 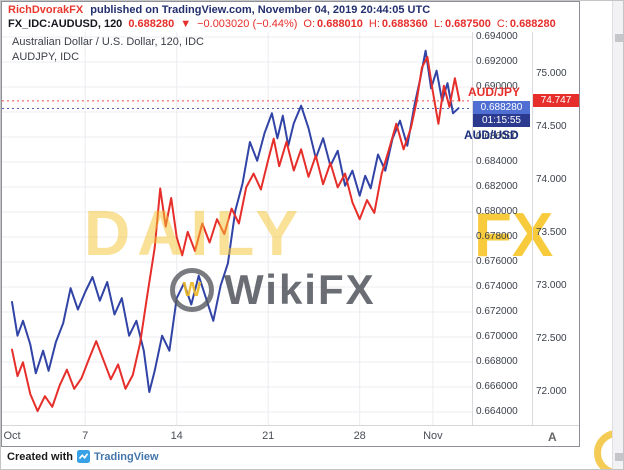 I want to click on time-axis-tick: Nov, so click(x=433, y=436).